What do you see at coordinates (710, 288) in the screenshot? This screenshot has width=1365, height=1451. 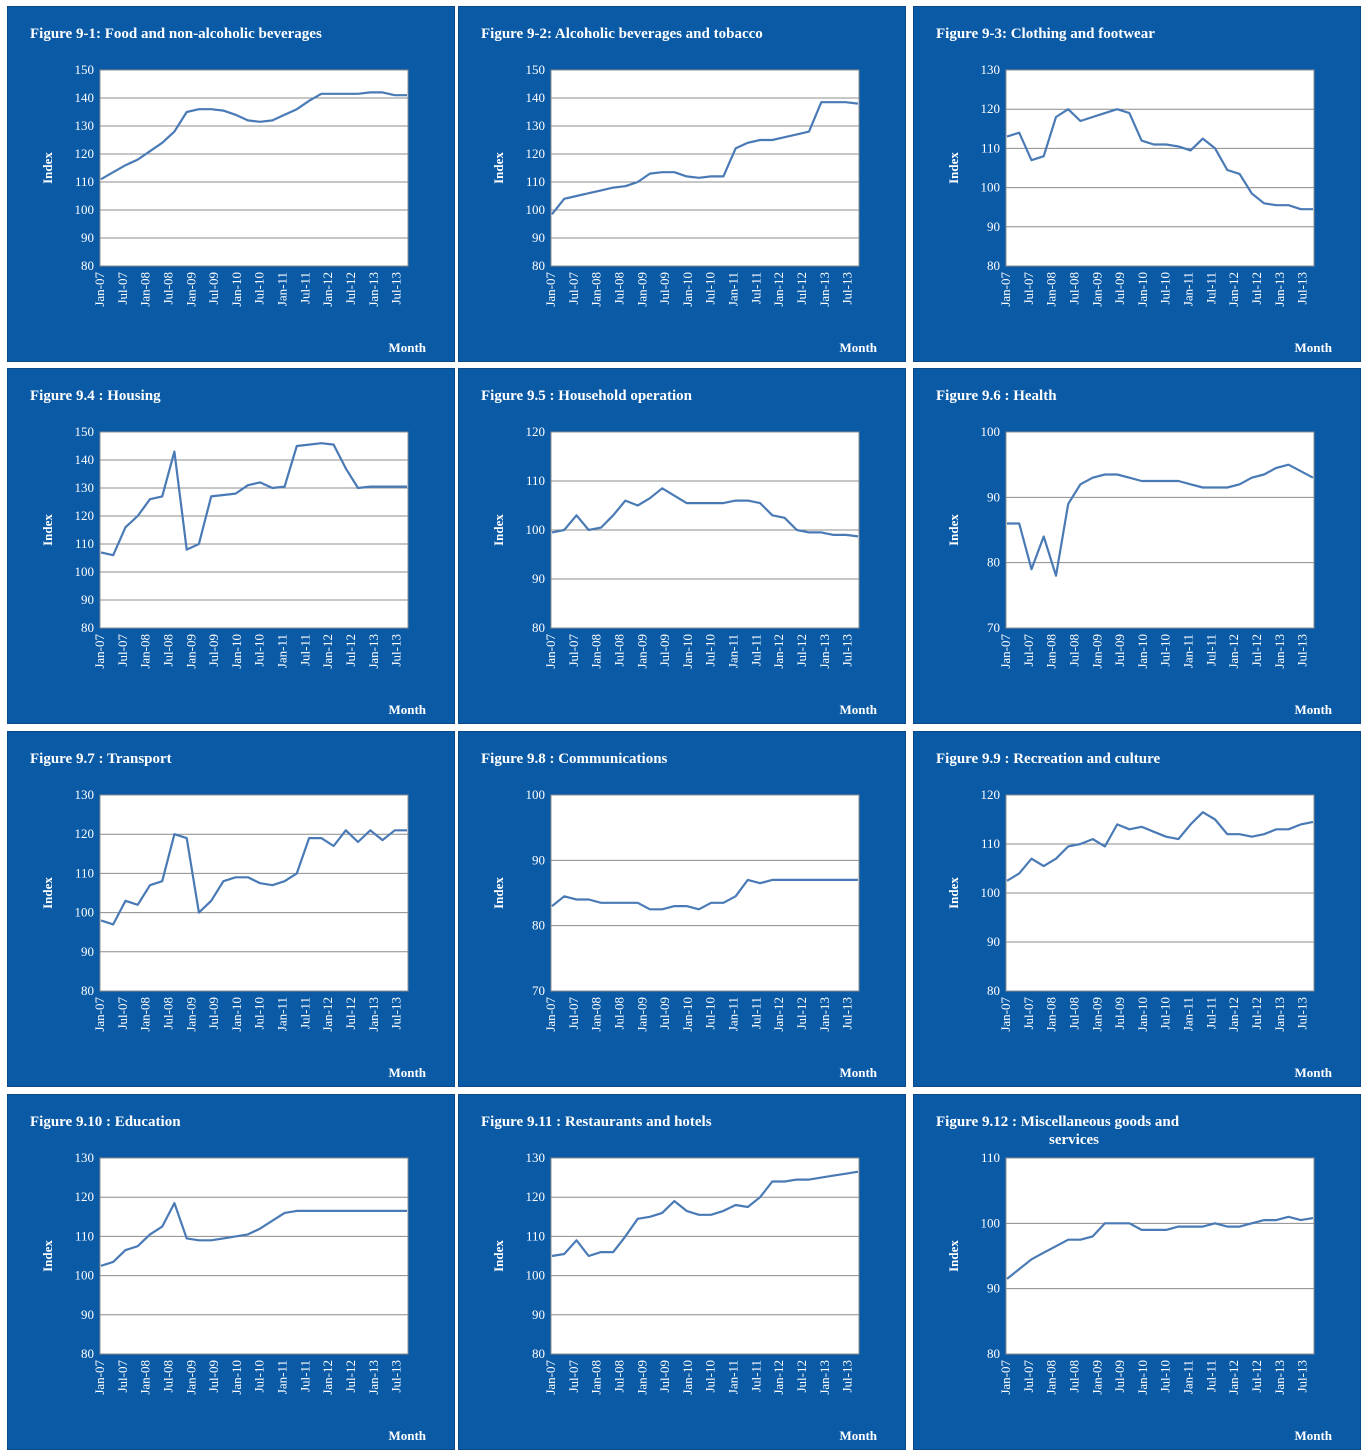 I see `x-tick-label: Jul-10` at bounding box center [710, 288].